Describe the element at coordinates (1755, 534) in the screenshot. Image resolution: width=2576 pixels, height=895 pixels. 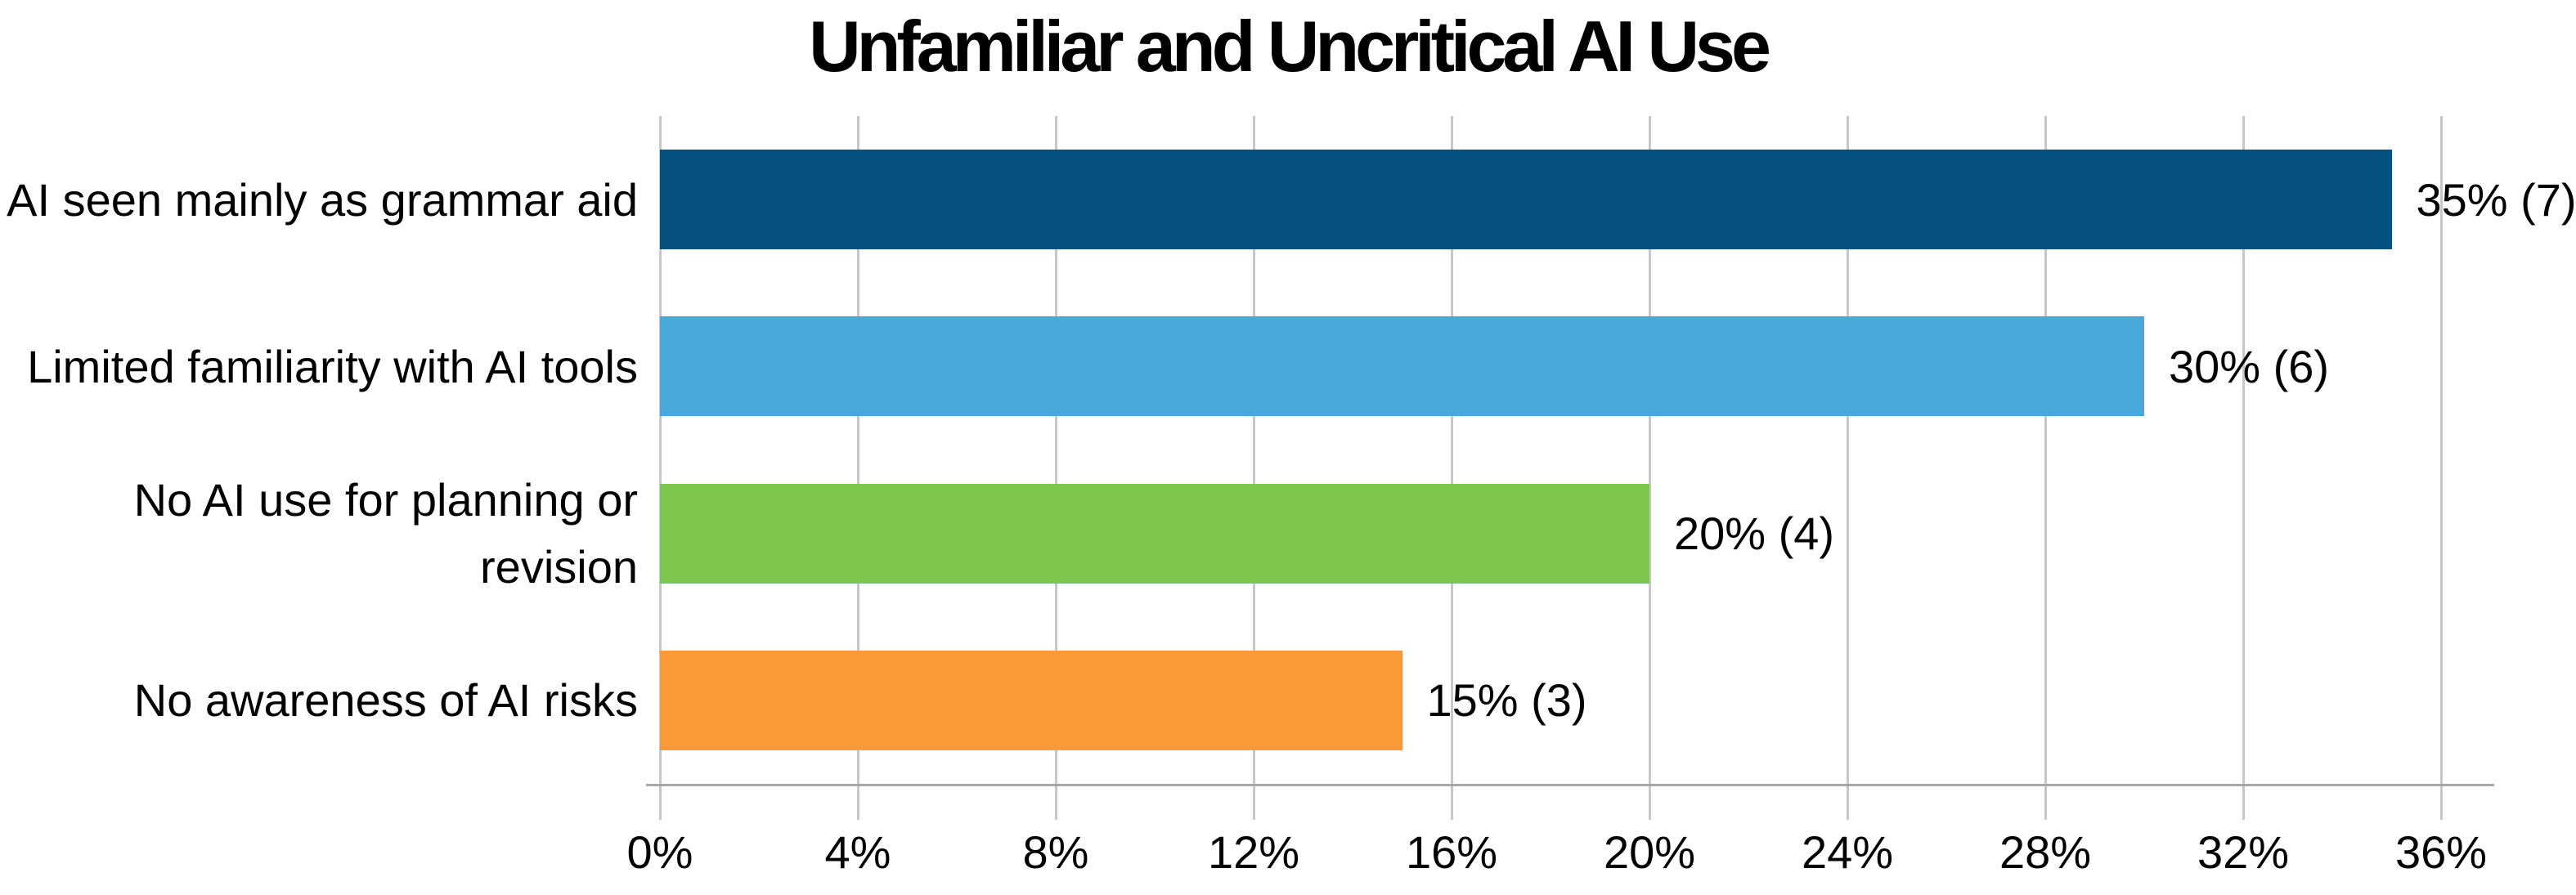
I see `bar-value-label: 20% (4)` at that location.